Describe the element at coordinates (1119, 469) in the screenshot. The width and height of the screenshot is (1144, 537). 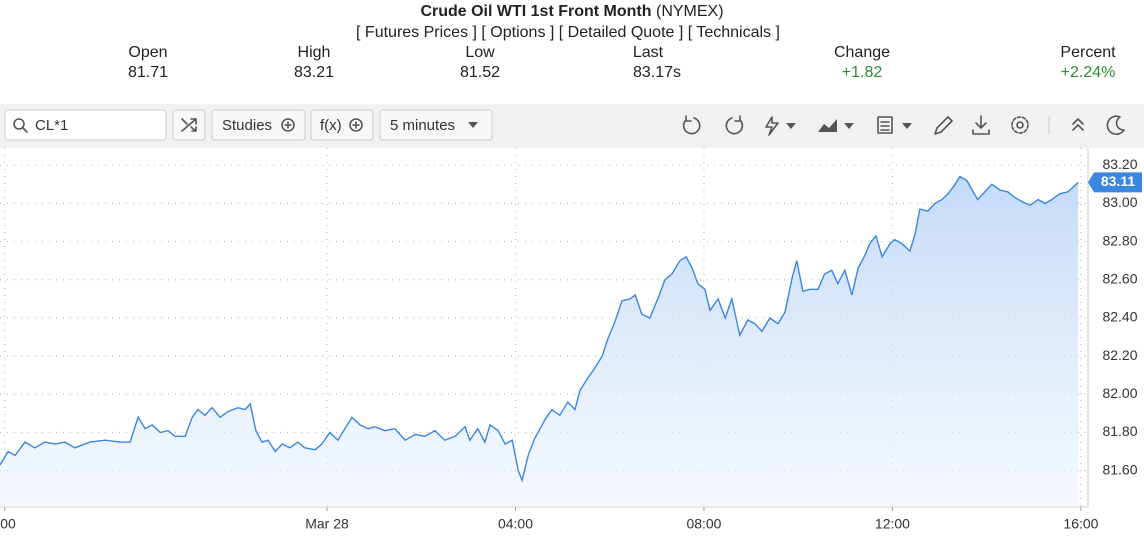
I see `y-tick-label: 81.60` at that location.